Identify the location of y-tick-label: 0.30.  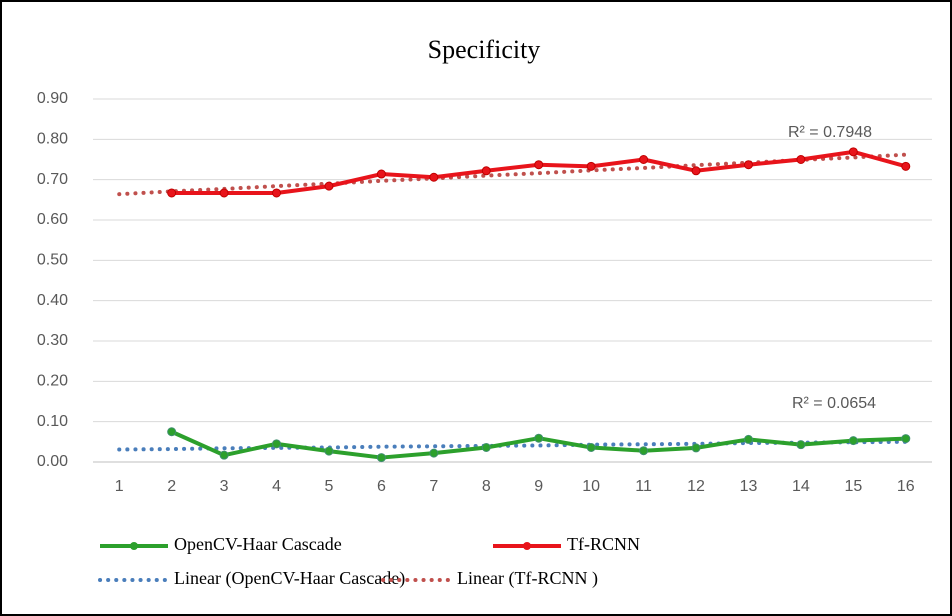
(52, 340).